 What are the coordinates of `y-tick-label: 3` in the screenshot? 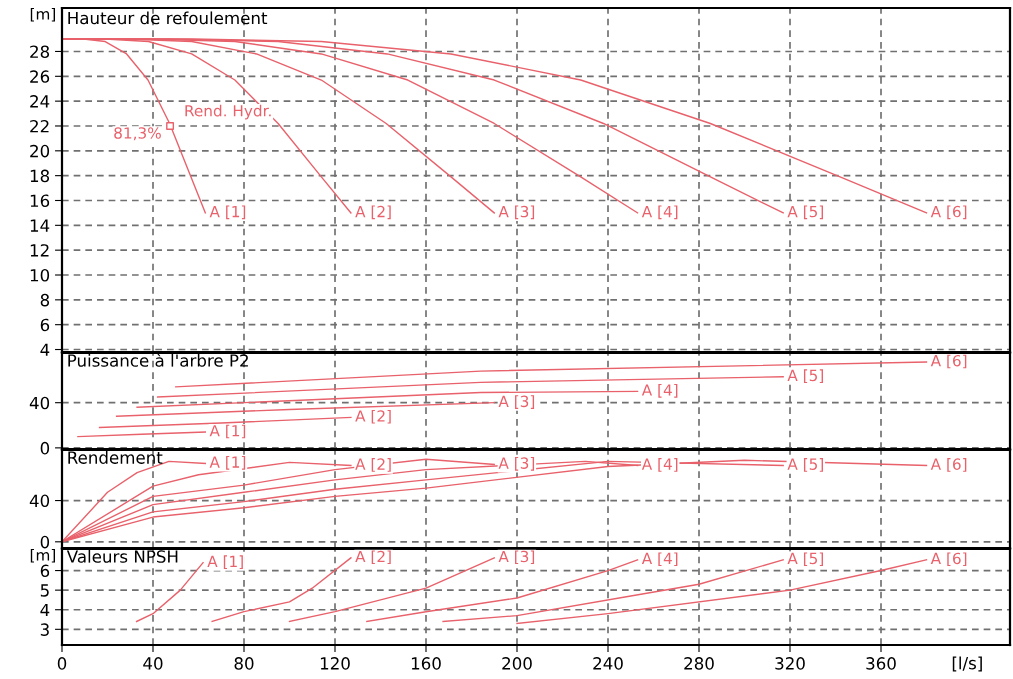 It's located at (44, 629).